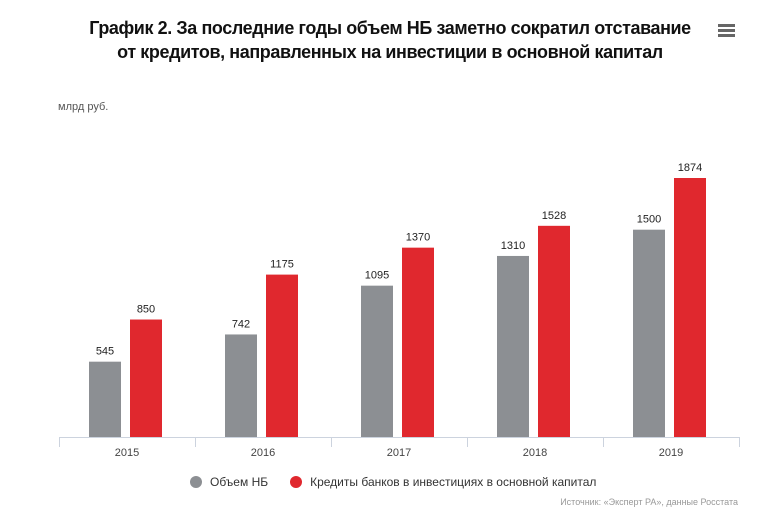 This screenshot has height=514, width=763. I want to click on data-label: 1874, so click(690, 168).